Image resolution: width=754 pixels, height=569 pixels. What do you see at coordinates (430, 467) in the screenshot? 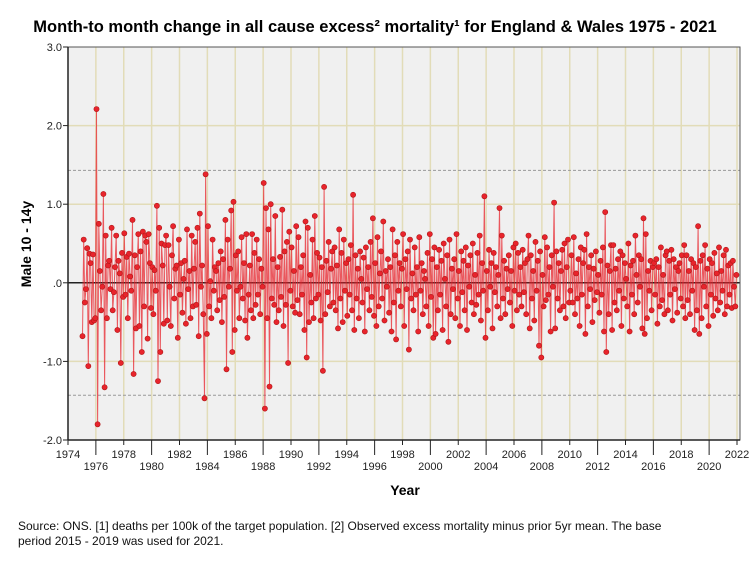
I see `x-tick-label: 2000` at bounding box center [430, 467].